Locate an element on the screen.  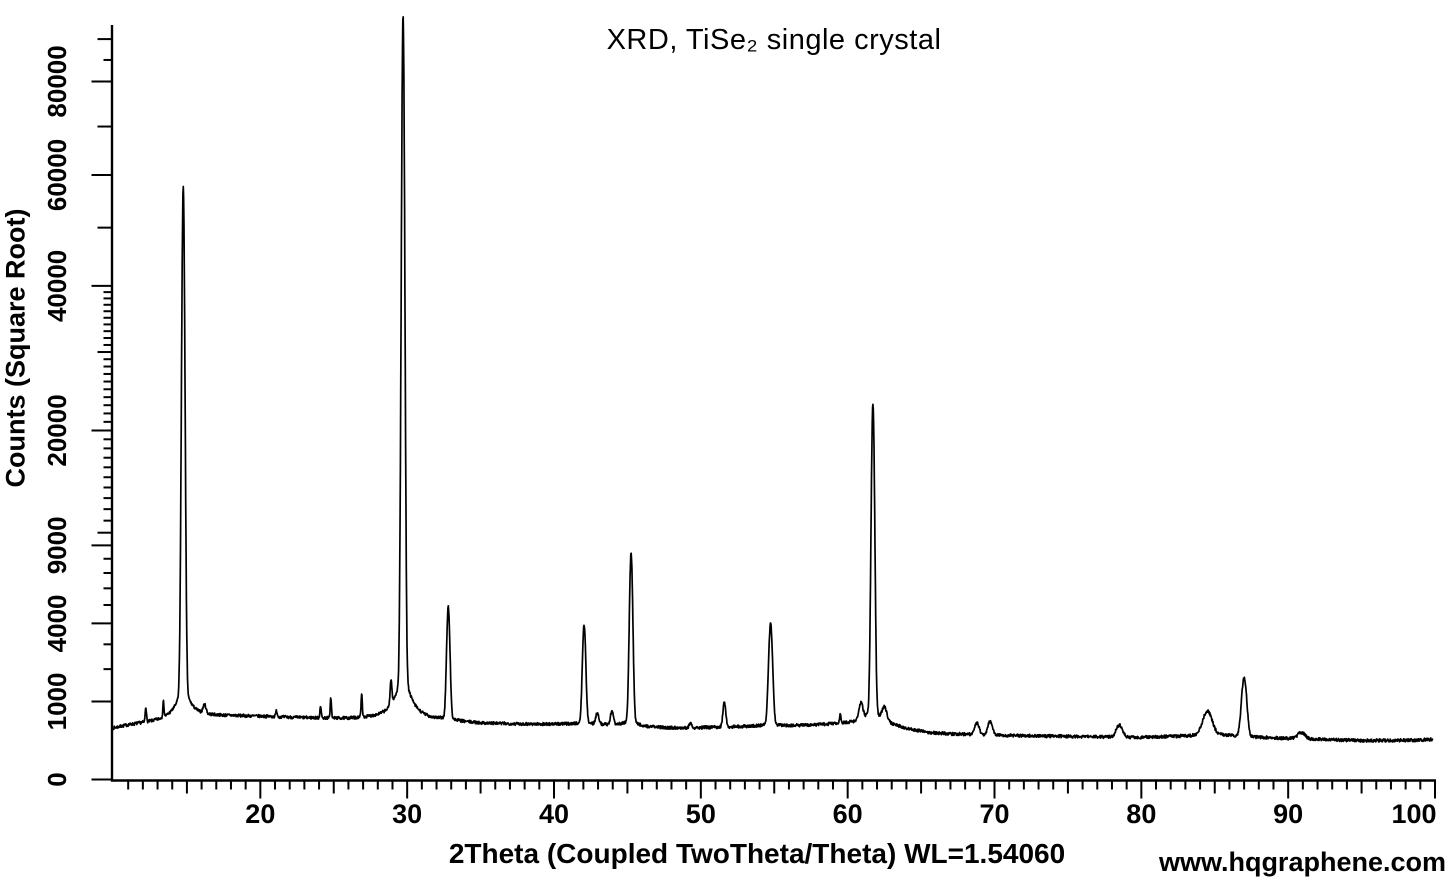
x-tick-label: 90 is located at coordinates (1288, 814).